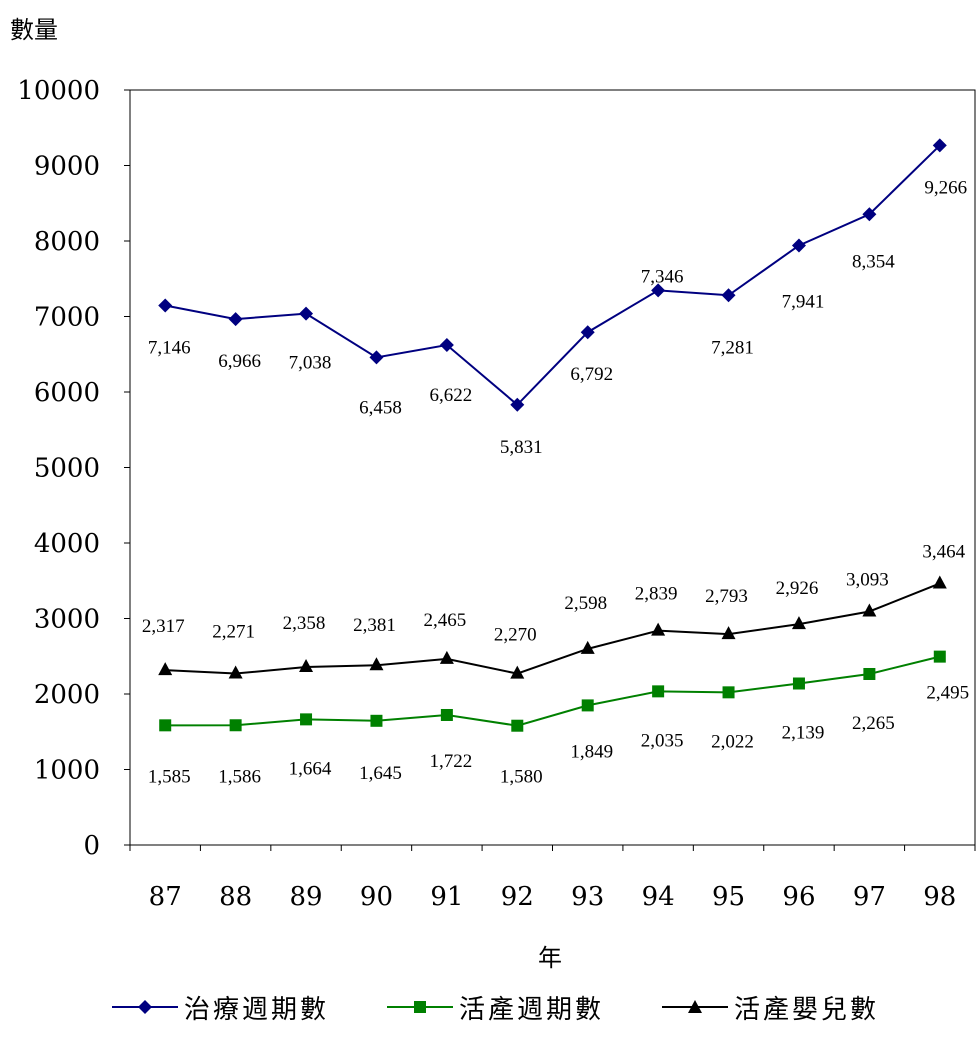 This screenshot has width=976, height=1039. What do you see at coordinates (591, 374) in the screenshot?
I see `data-label: 6,792` at bounding box center [591, 374].